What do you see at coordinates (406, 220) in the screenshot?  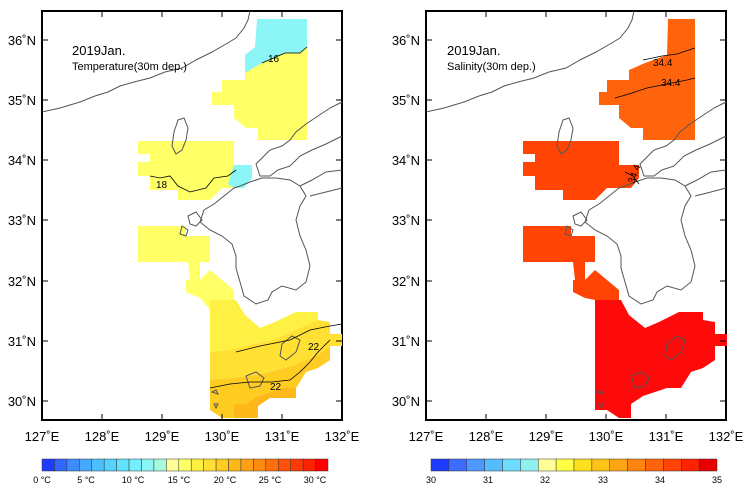 I see `y-tick-label: 33˚N` at bounding box center [406, 220].